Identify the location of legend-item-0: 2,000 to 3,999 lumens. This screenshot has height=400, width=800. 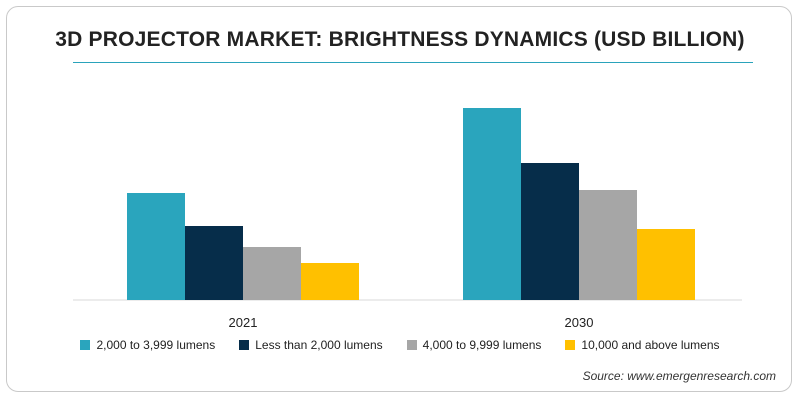
(147, 345).